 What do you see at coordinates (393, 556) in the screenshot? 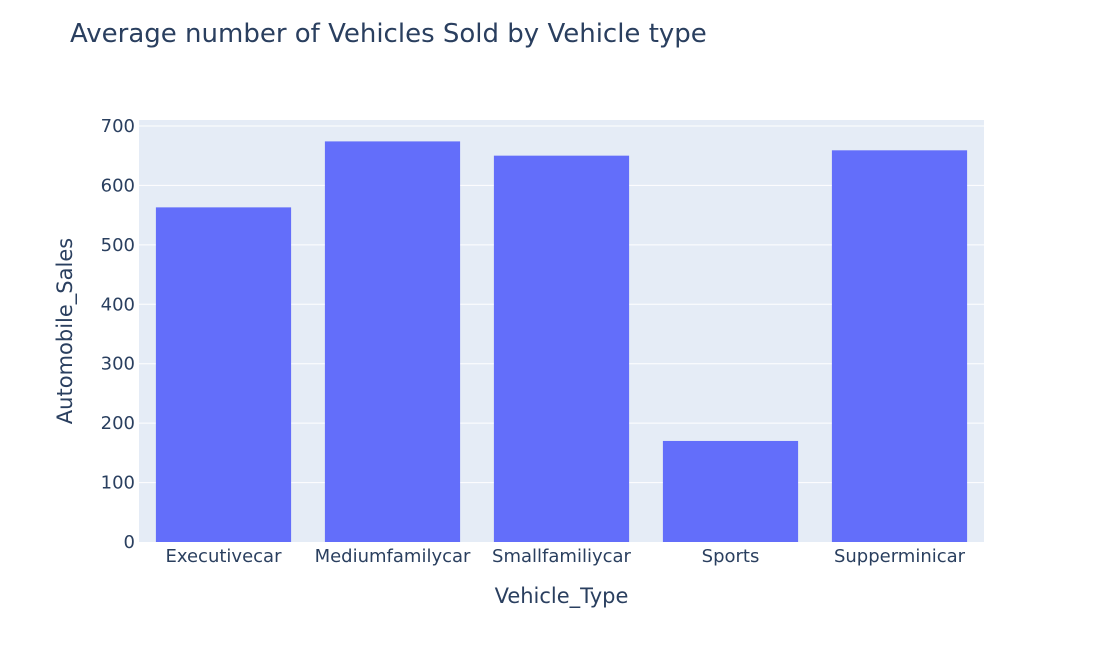
I see `x-tick-label: Mediumfamilycar` at bounding box center [393, 556].